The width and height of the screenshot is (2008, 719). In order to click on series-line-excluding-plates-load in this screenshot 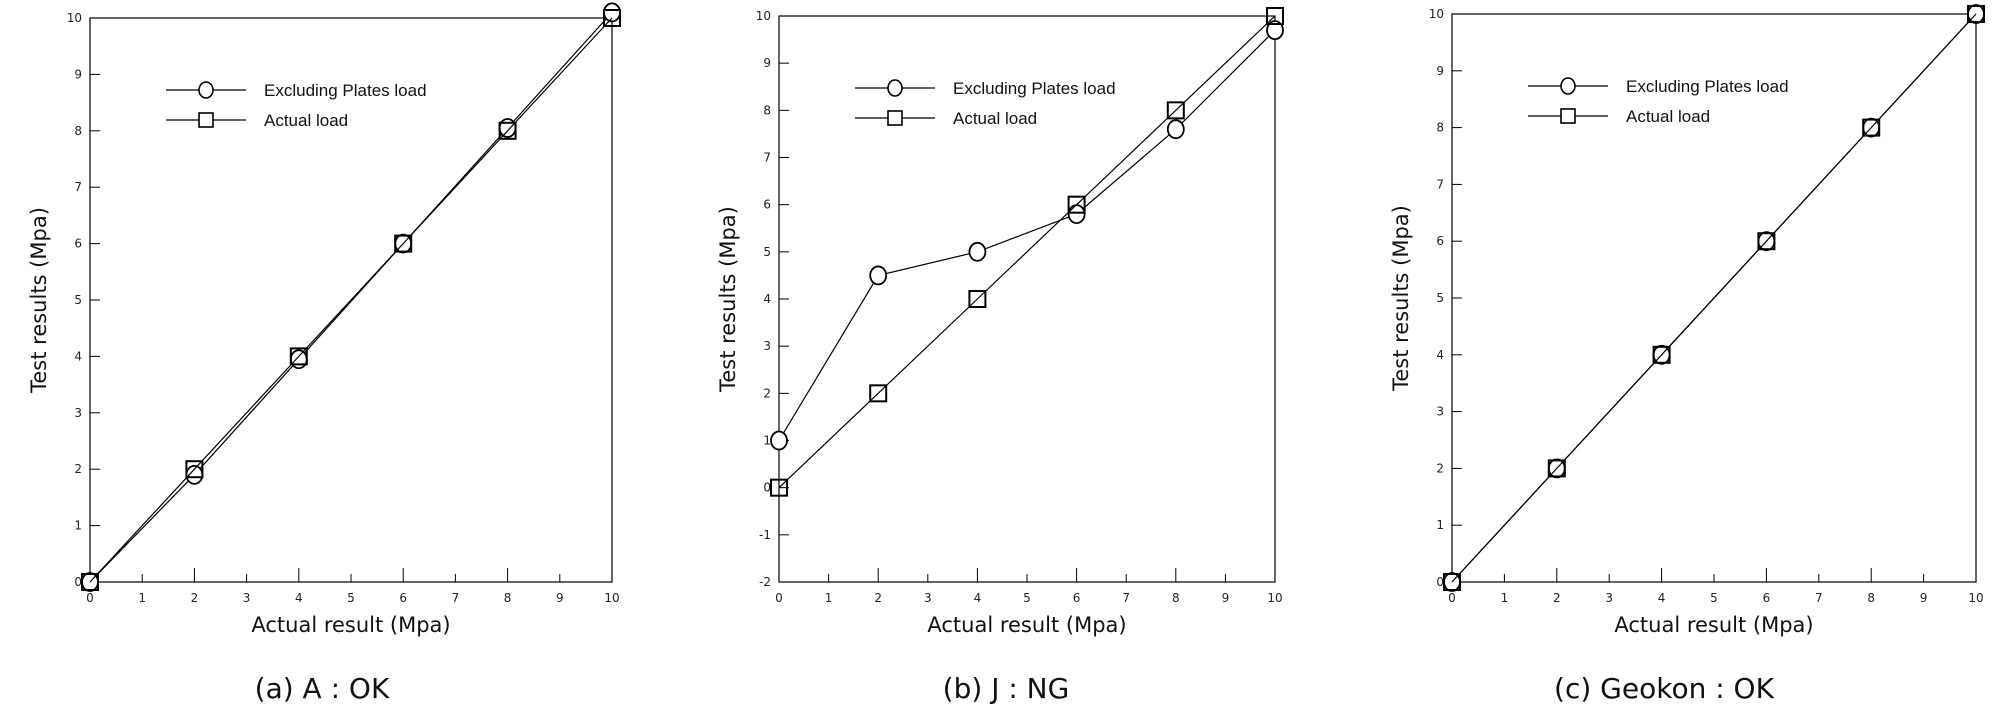, I will do `click(1027, 235)`.